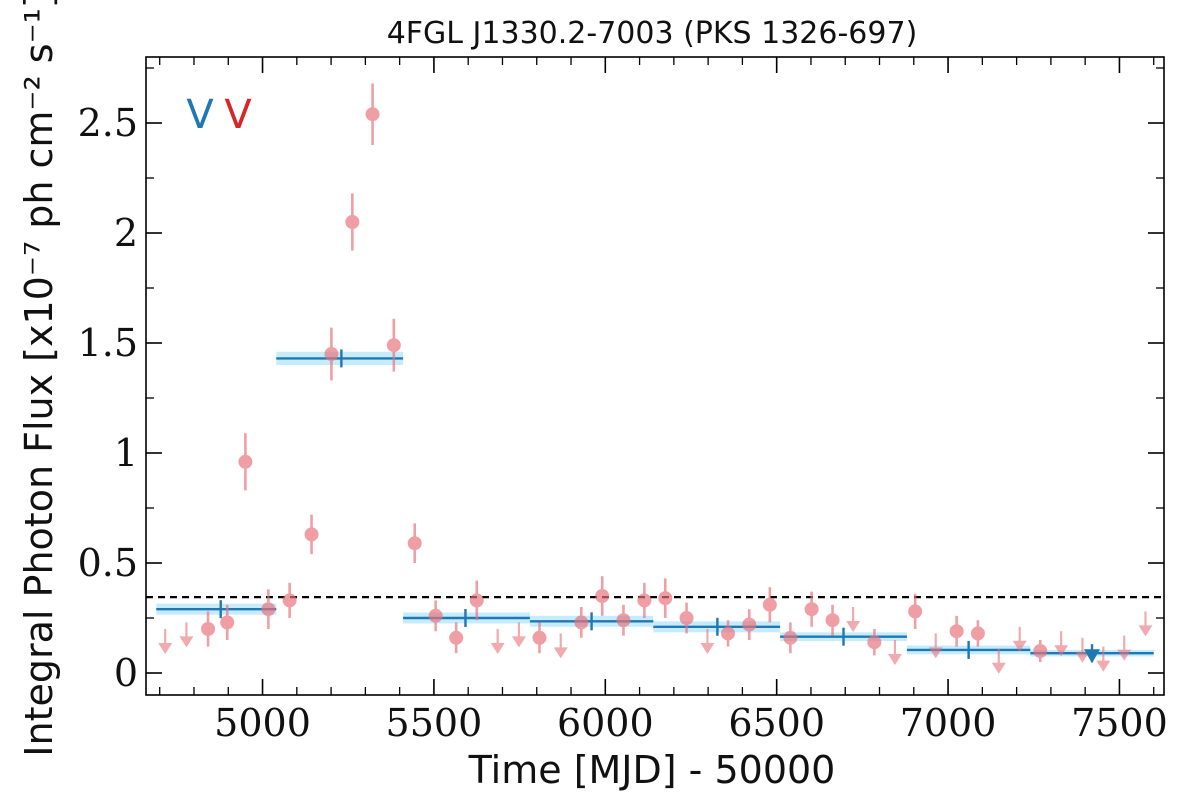 The image size is (1200, 800). Describe the element at coordinates (200, 115) in the screenshot. I see `legend-mark-coarse: V` at that location.